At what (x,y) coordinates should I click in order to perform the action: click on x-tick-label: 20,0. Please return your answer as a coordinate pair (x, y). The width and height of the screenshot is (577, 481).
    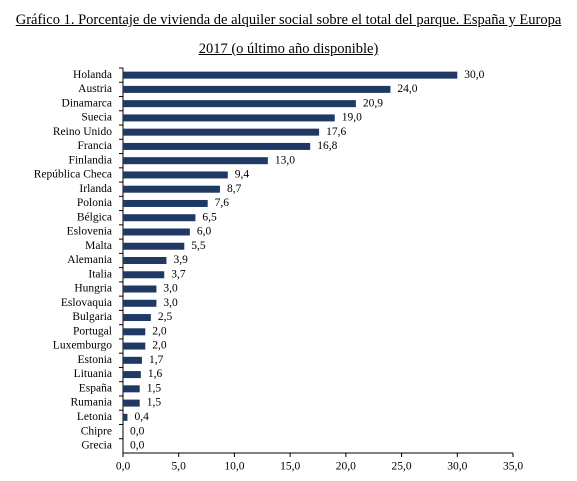
    Looking at the image, I should click on (346, 467).